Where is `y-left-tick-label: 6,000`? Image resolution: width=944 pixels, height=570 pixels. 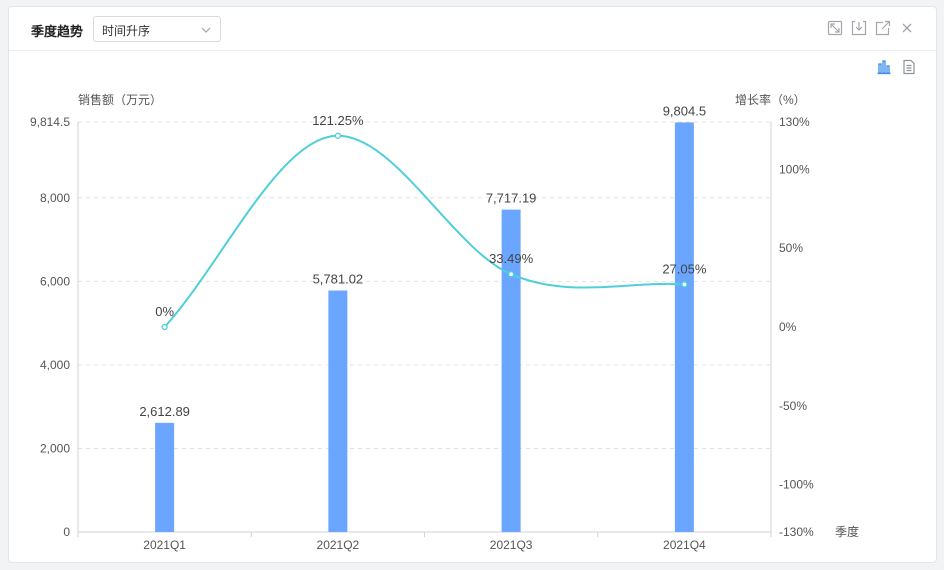 y-left-tick-label: 6,000 is located at coordinates (55, 281).